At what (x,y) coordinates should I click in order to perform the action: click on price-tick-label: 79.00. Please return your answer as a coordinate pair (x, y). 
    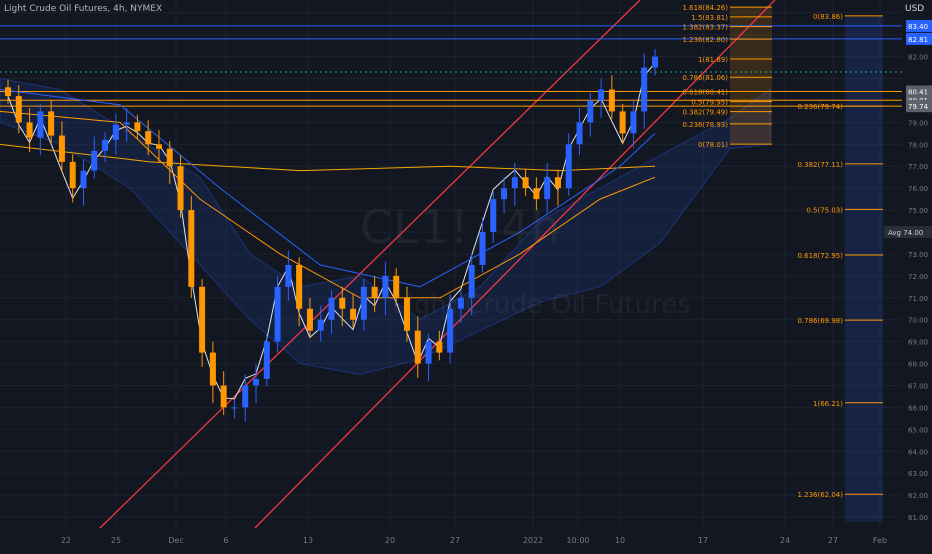
    Looking at the image, I should click on (918, 123).